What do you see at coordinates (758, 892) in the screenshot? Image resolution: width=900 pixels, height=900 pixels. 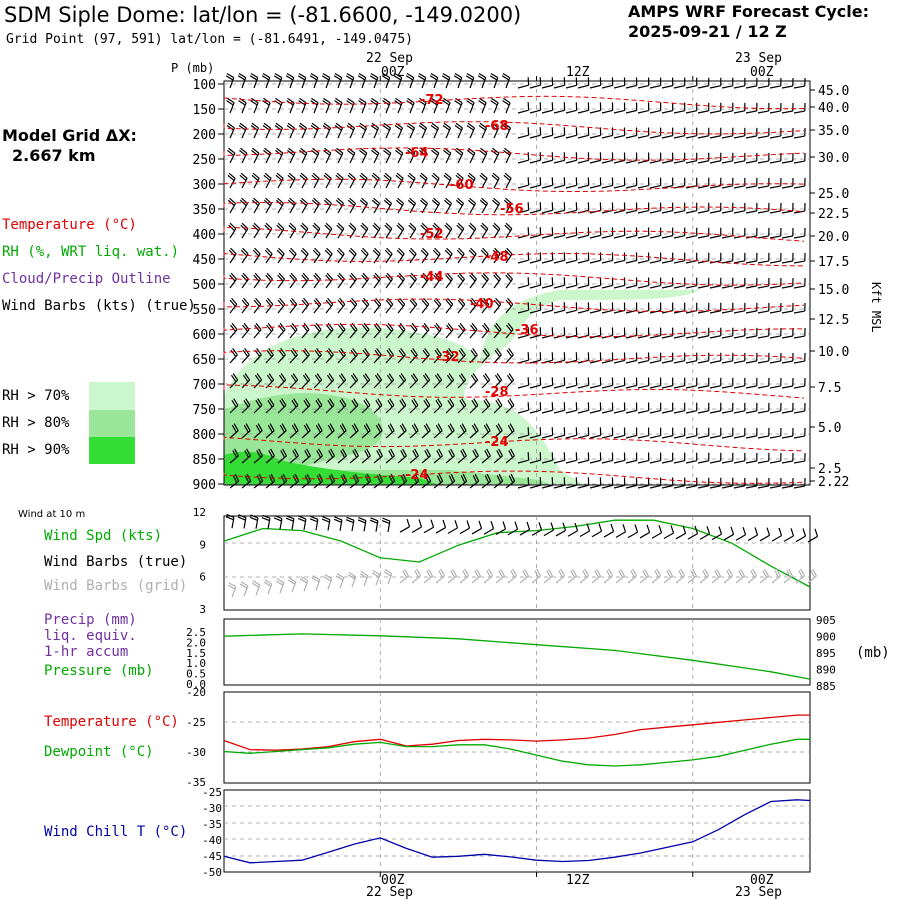 I see `bottom-date-right: 23 Sep` at bounding box center [758, 892].